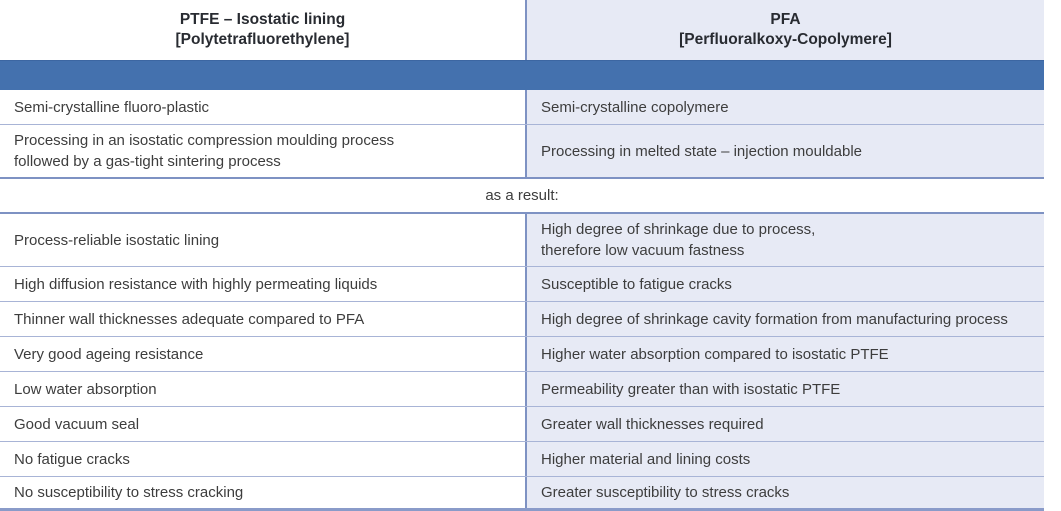  I want to click on cell-text: No susceptibility to stress cracking, so click(129, 492).